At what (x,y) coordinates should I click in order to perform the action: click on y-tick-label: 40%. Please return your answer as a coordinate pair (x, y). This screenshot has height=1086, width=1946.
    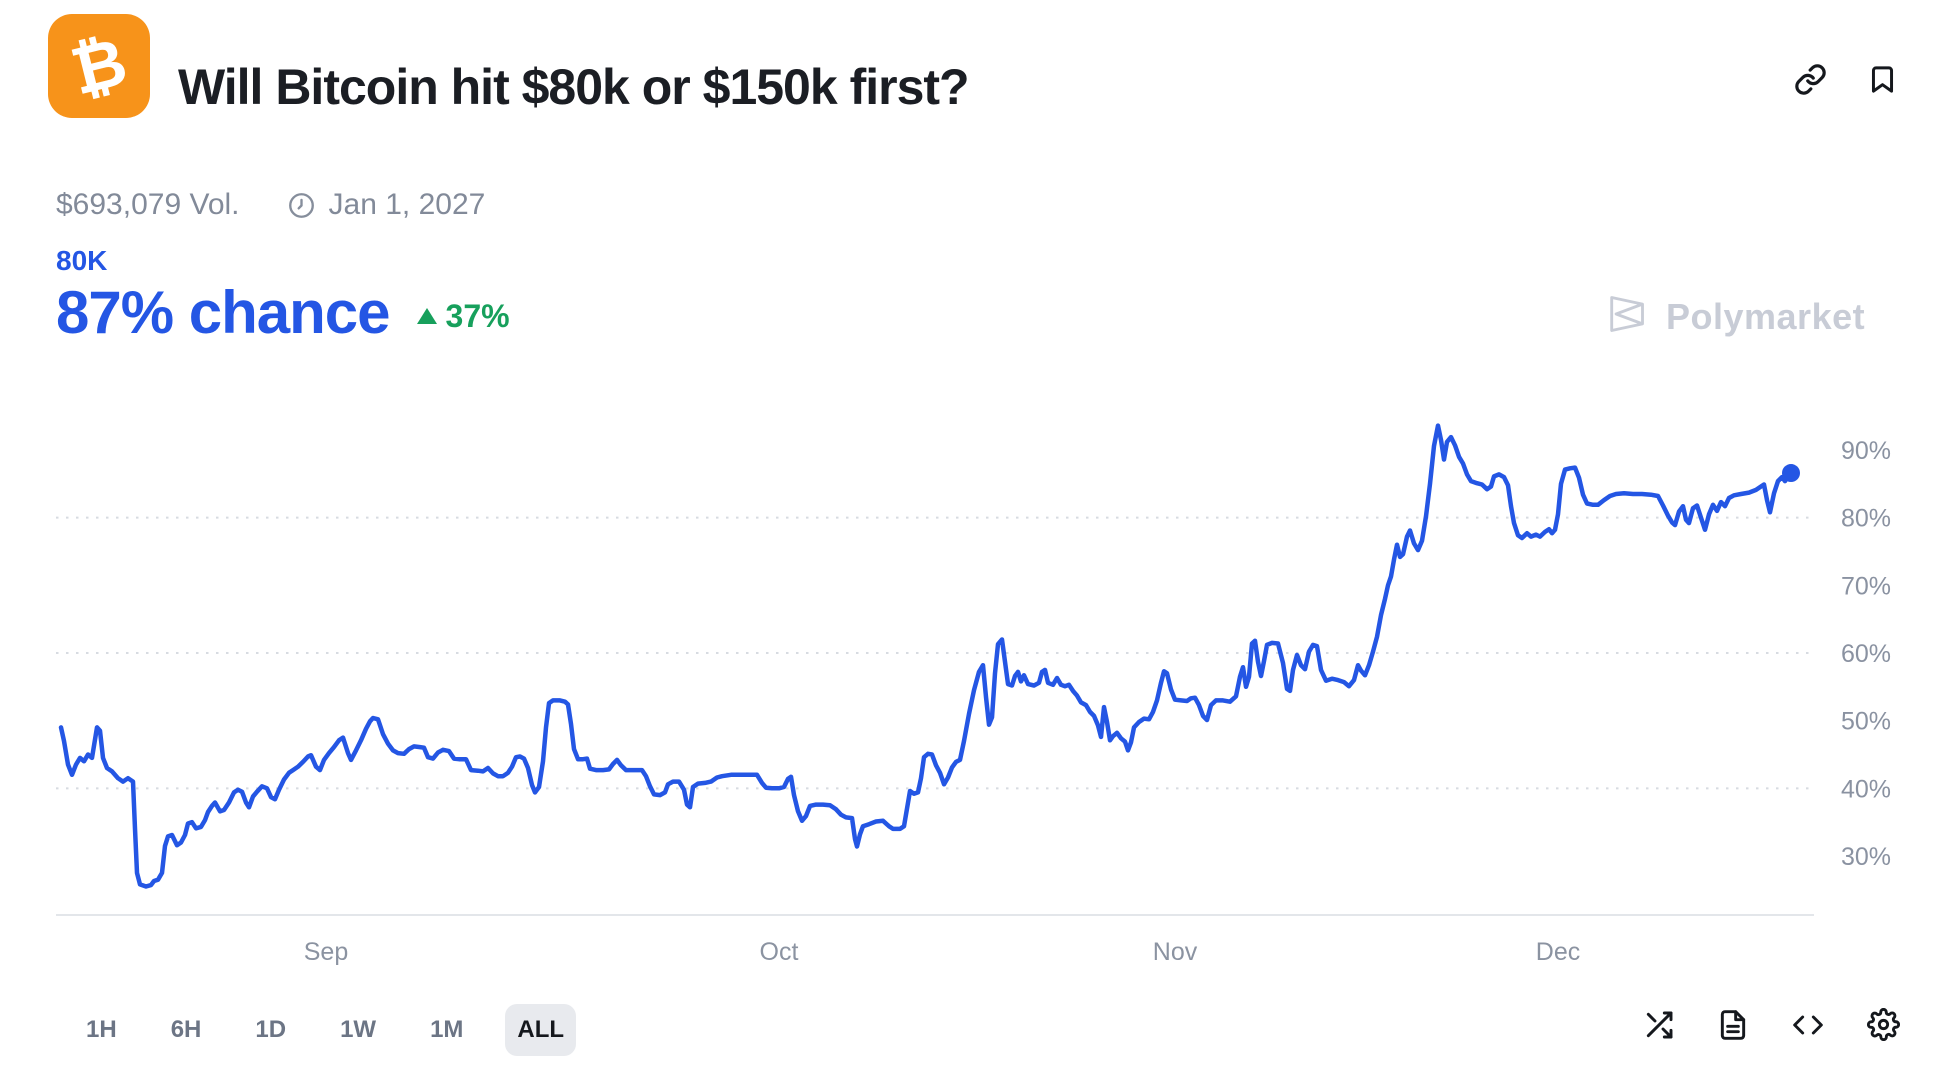
    Looking at the image, I should click on (1866, 789).